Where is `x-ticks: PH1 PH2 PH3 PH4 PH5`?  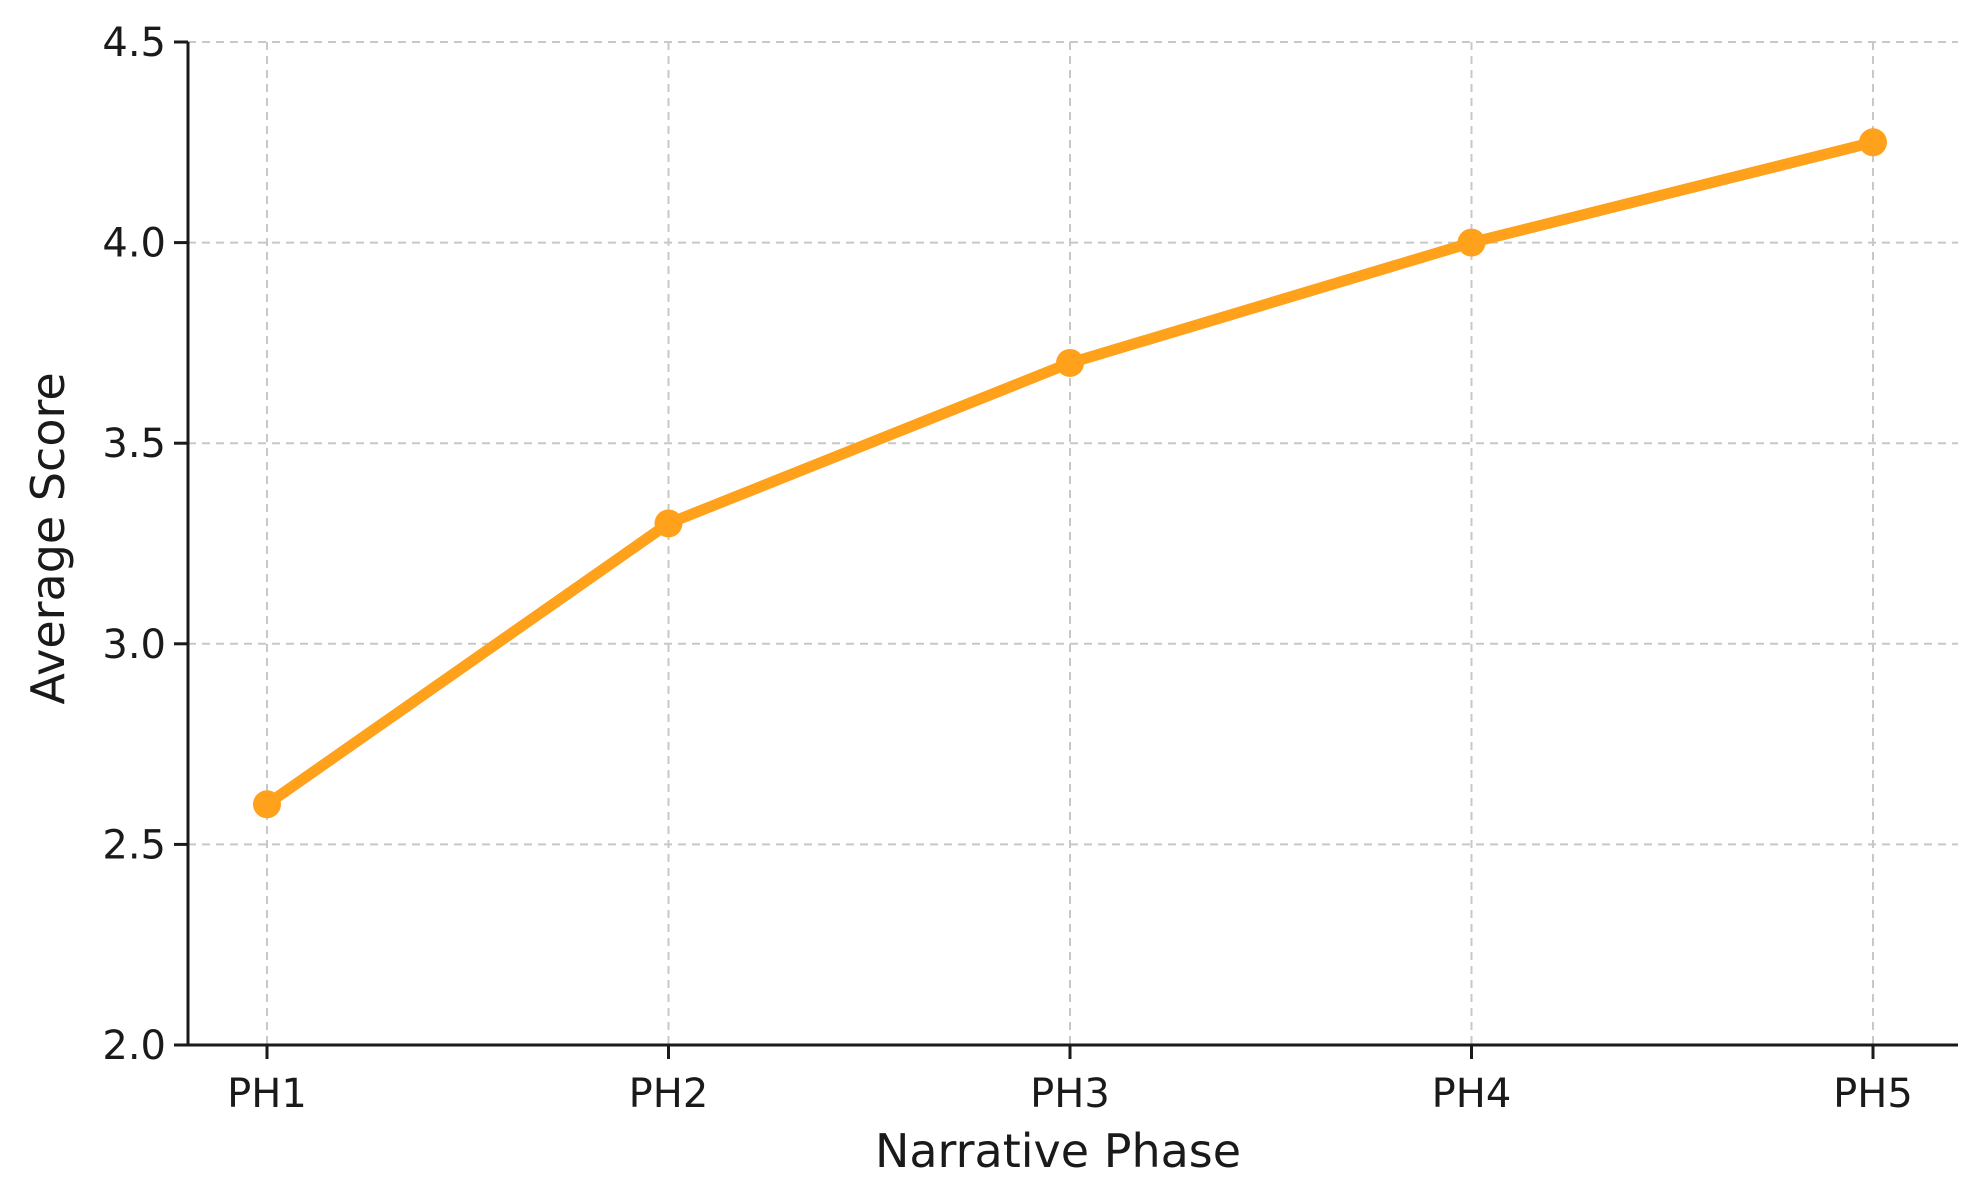 x-ticks: PH1 PH2 PH3 PH4 PH5 is located at coordinates (1070, 1081).